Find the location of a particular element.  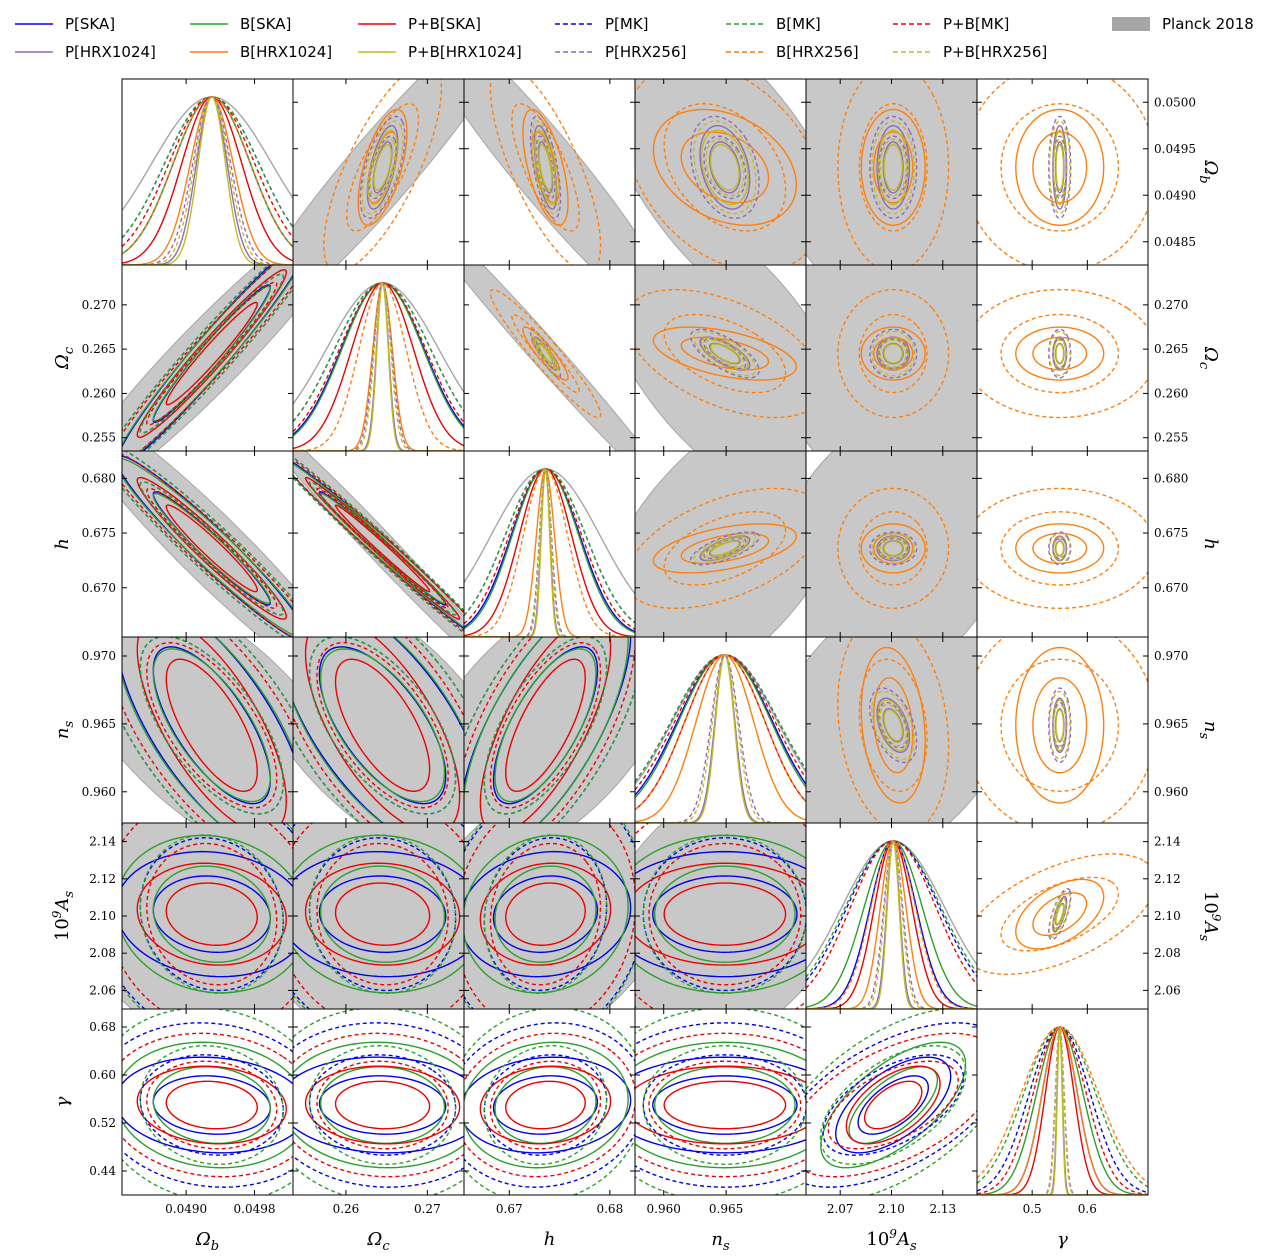

panel-Omegac-vs-Omegac-diag is located at coordinates (378, 358).